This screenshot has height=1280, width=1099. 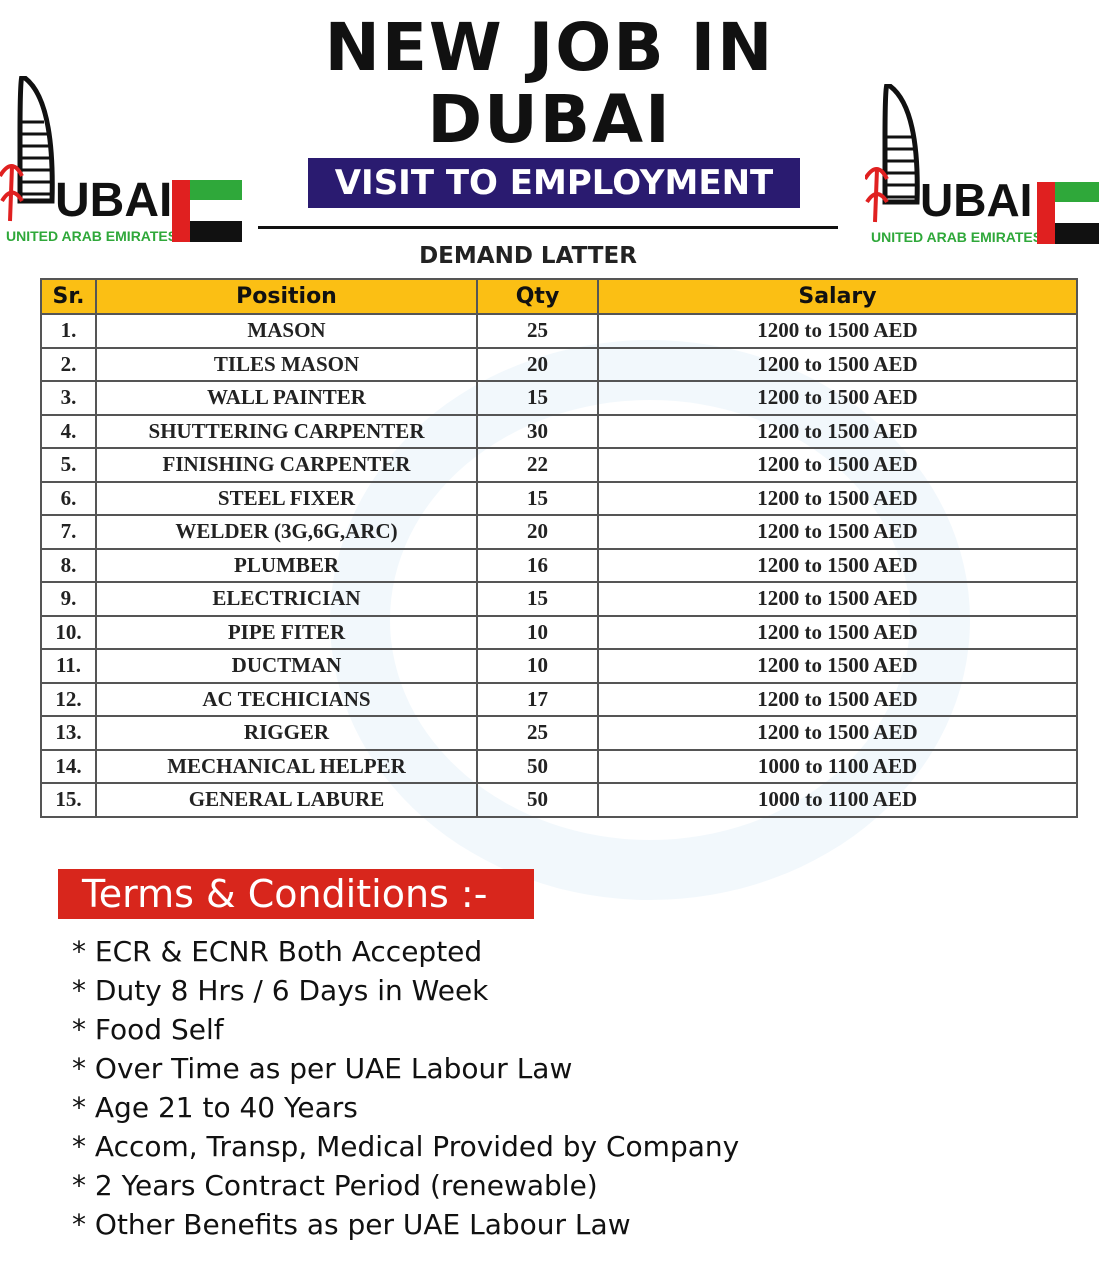 I want to click on cell-sr: 15., so click(x=68, y=800).